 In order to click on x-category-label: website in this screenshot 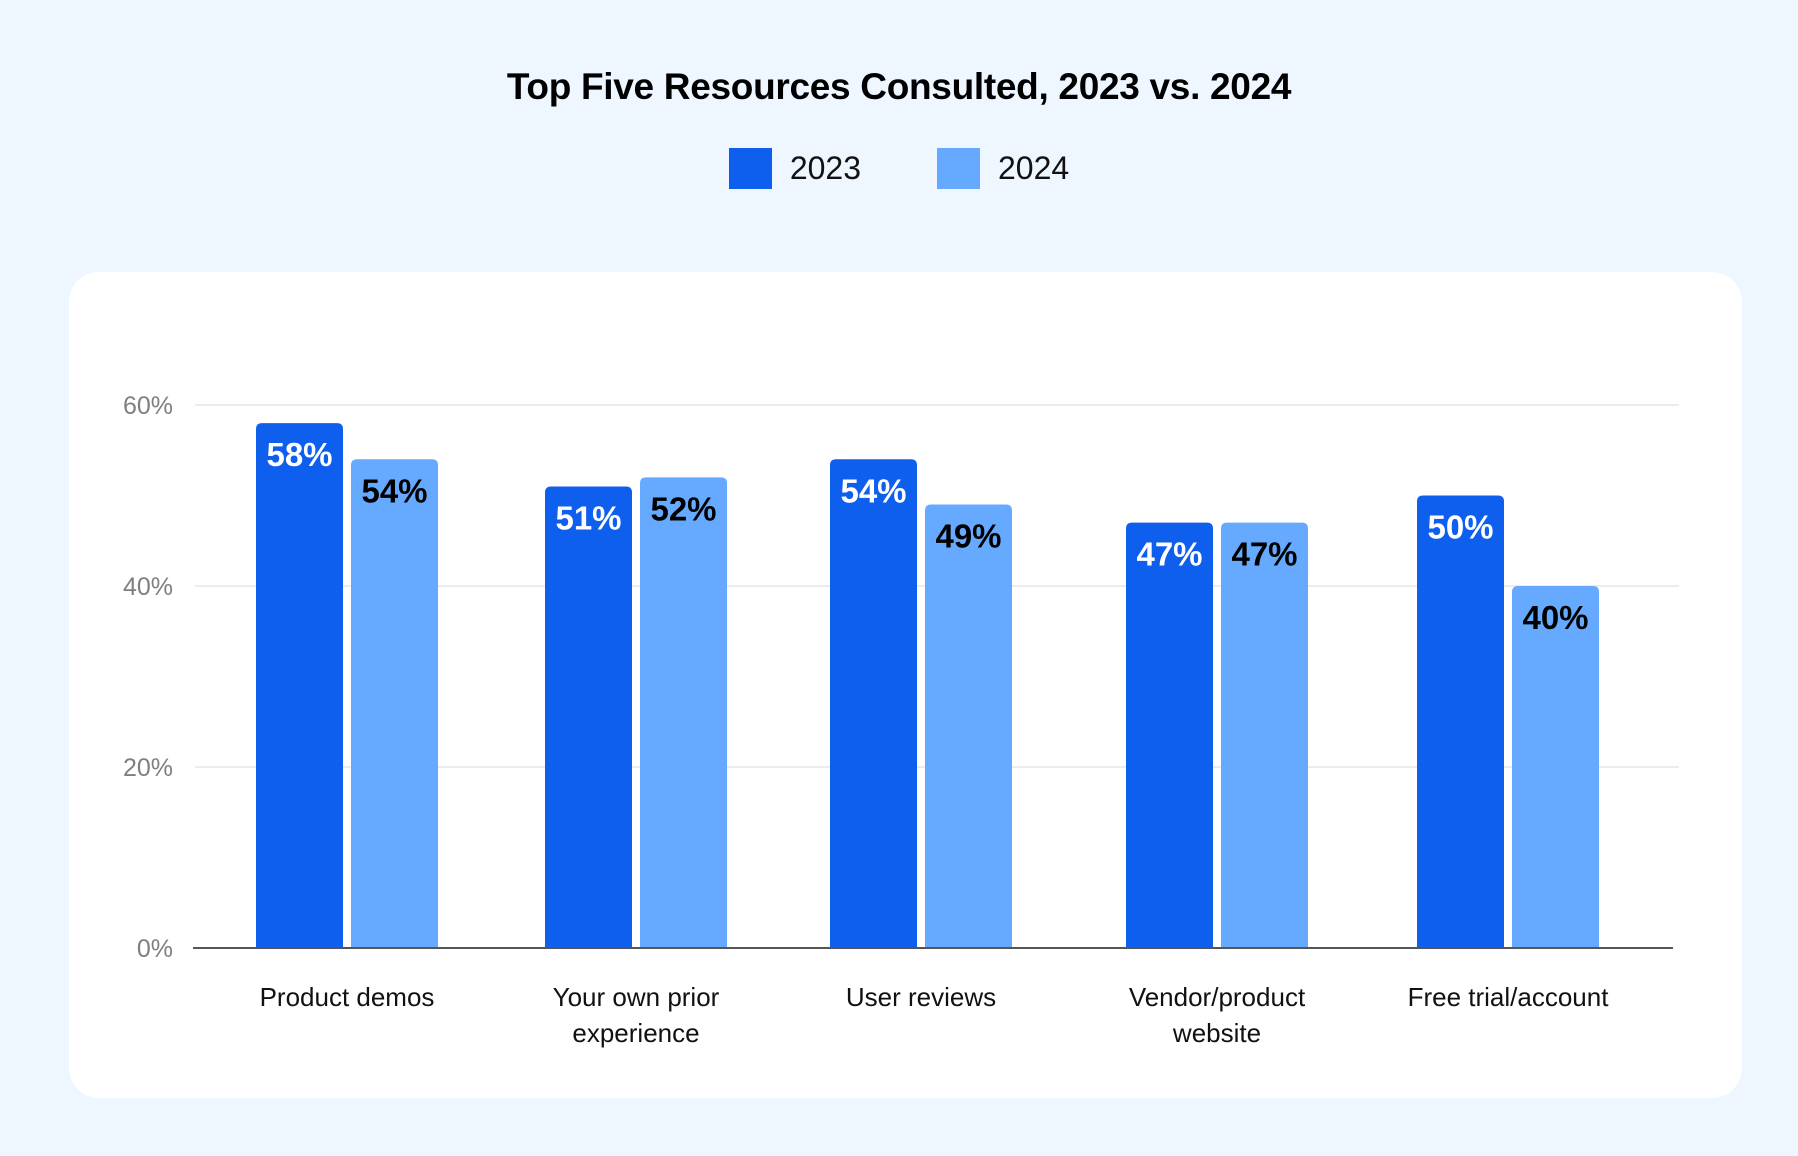, I will do `click(1216, 1033)`.